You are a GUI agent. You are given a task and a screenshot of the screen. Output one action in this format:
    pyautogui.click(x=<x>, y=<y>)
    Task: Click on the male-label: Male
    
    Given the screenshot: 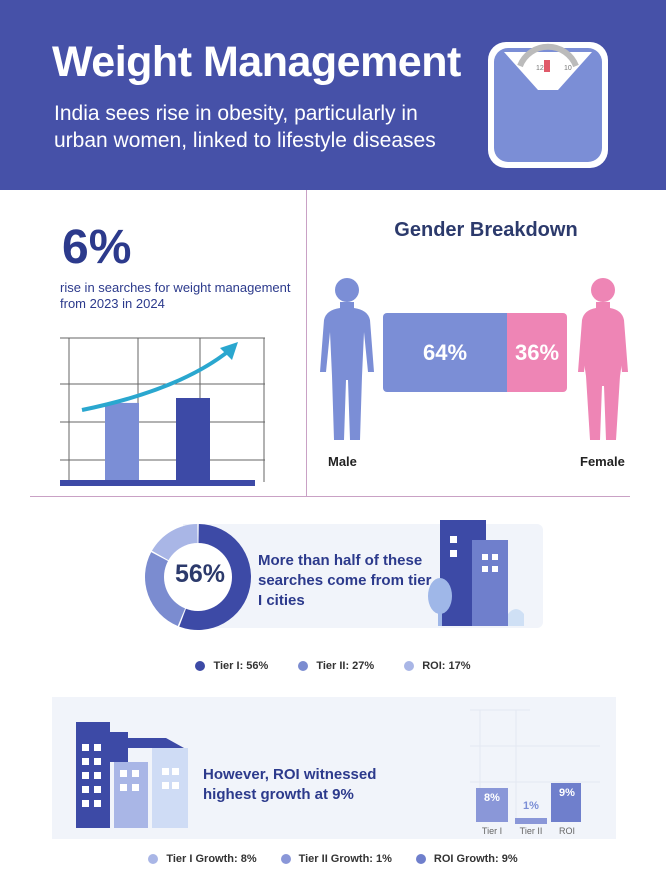 What is the action you would take?
    pyautogui.click(x=342, y=461)
    